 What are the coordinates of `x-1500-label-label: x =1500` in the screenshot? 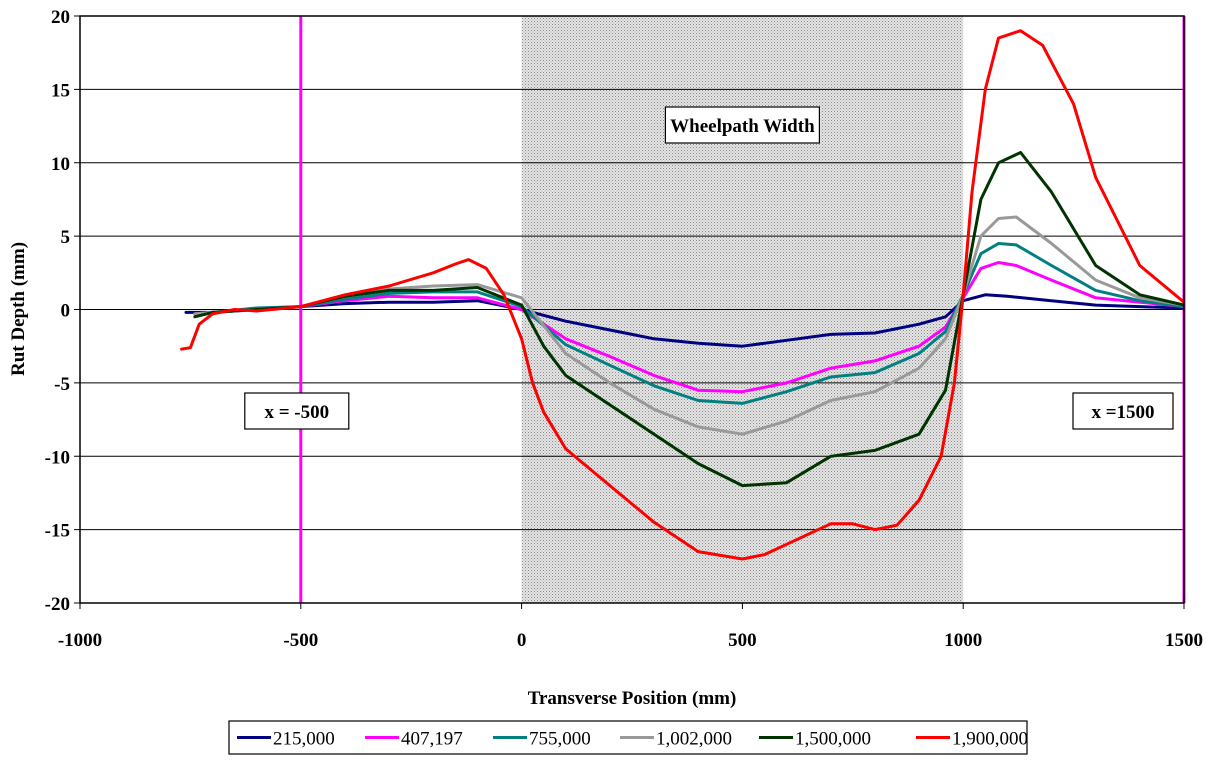 It's located at (1122, 412).